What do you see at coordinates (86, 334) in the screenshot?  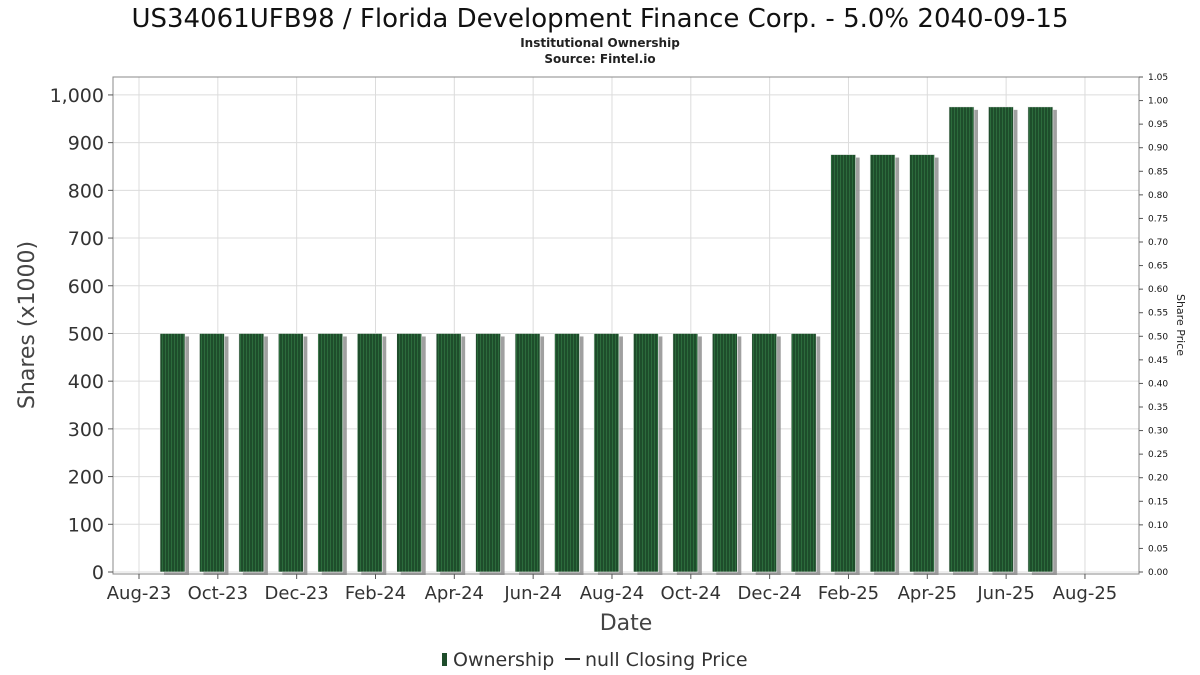 I see `y-tick-label: 500` at bounding box center [86, 334].